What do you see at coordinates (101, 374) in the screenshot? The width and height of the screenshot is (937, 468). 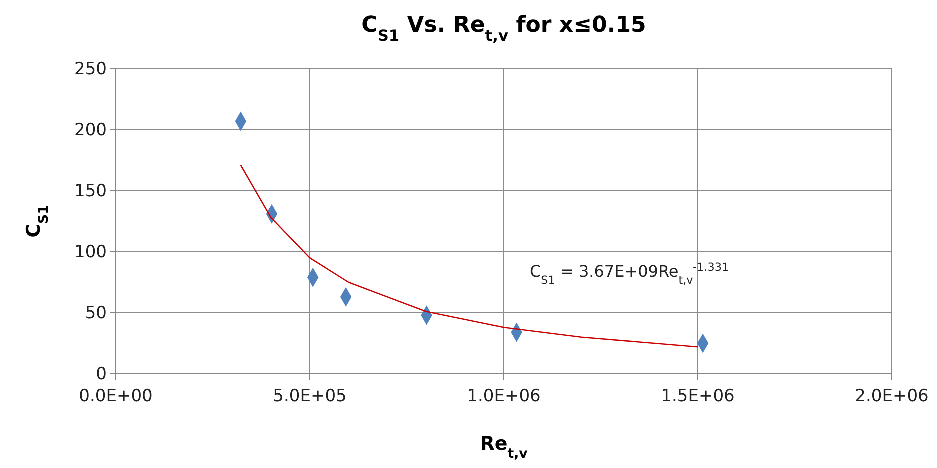 I see `y-tick-label: 0` at bounding box center [101, 374].